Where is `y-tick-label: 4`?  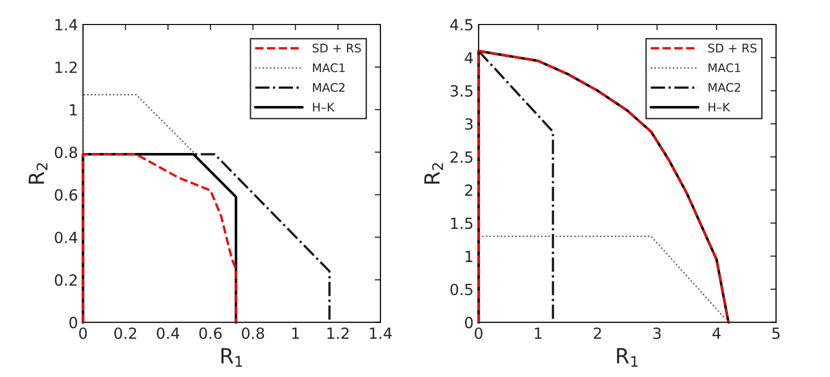
y-tick-label: 4 is located at coordinates (468, 58).